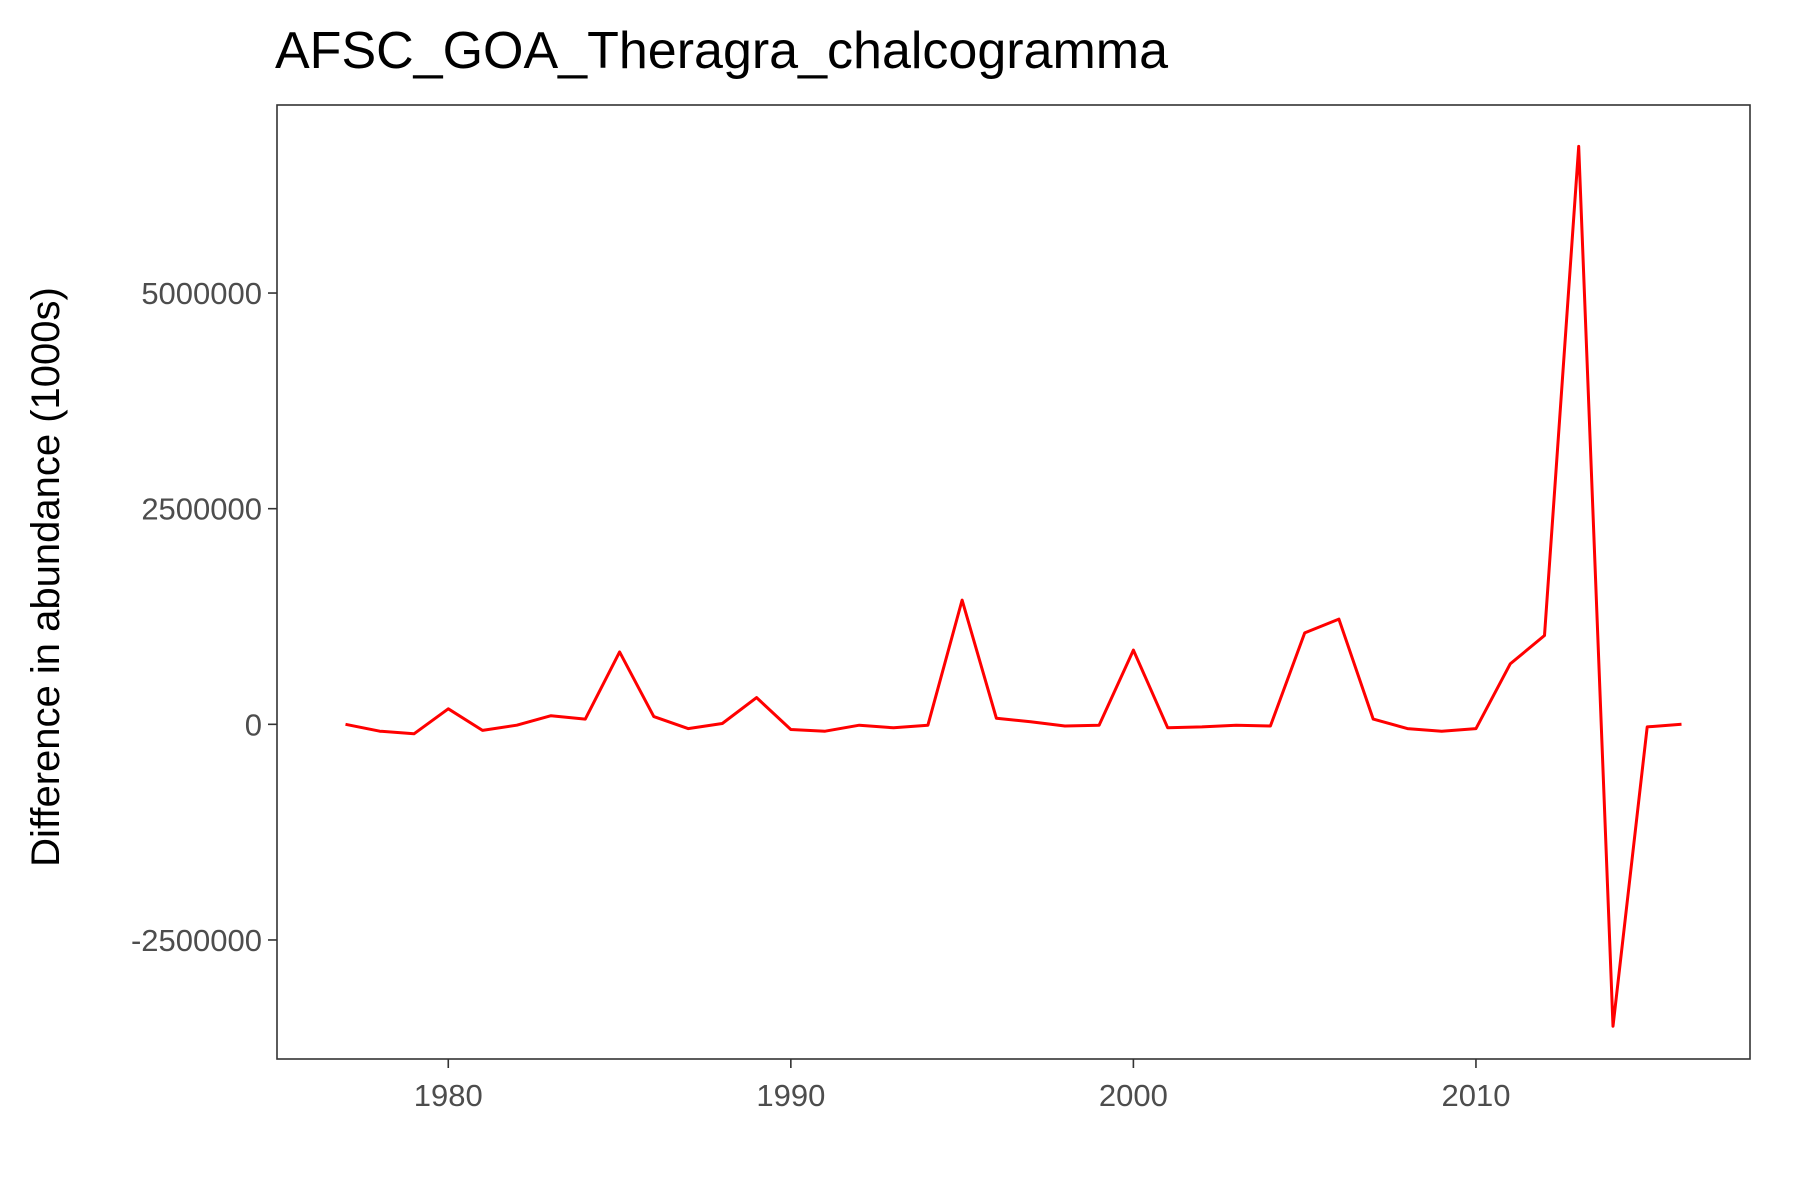 Image resolution: width=1800 pixels, height=1200 pixels. I want to click on x-tick-label: 2000, so click(1133, 1095).